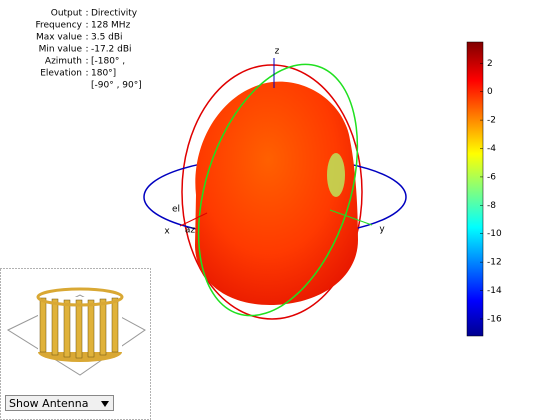 Image resolution: width=560 pixels, height=420 pixels. Describe the element at coordinates (491, 191) in the screenshot. I see `colorbar-ticks: 2 0 -2 -4 -6 -8 -10 -12 -14 -16` at that location.